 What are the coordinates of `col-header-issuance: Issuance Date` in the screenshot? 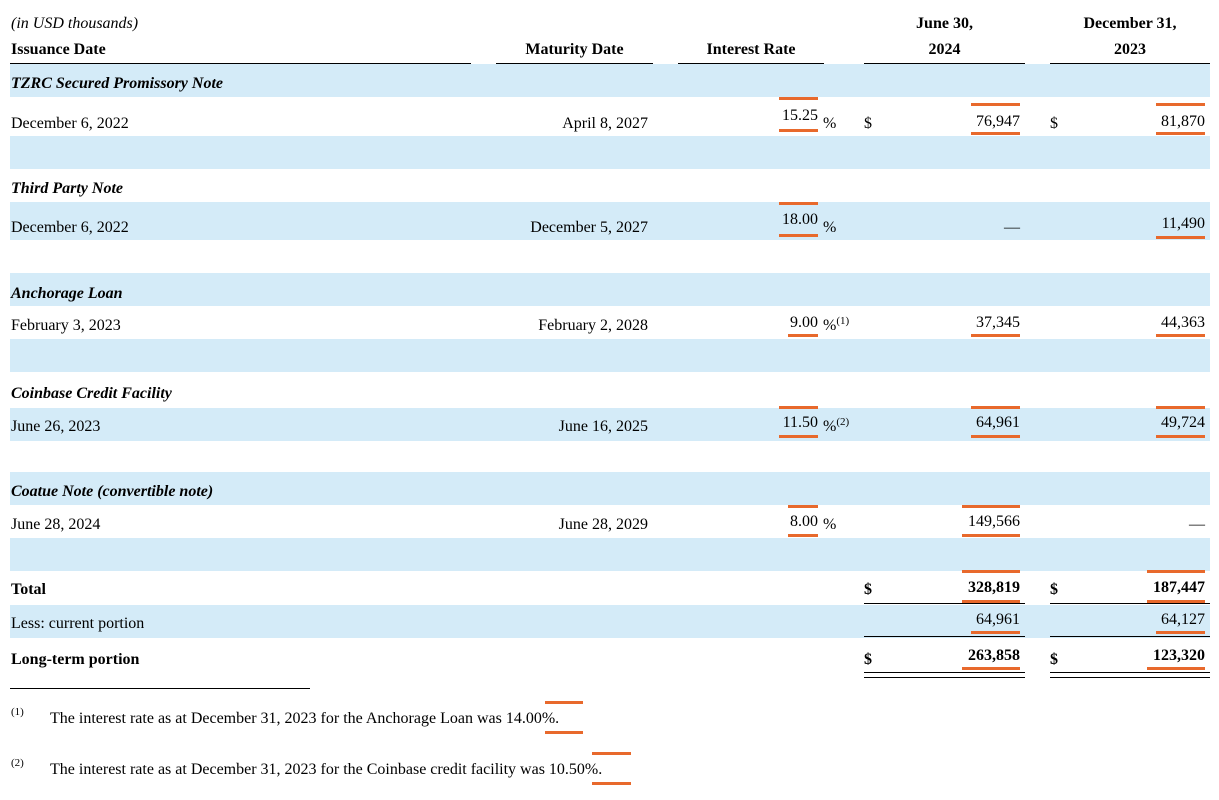 It's located at (58, 49).